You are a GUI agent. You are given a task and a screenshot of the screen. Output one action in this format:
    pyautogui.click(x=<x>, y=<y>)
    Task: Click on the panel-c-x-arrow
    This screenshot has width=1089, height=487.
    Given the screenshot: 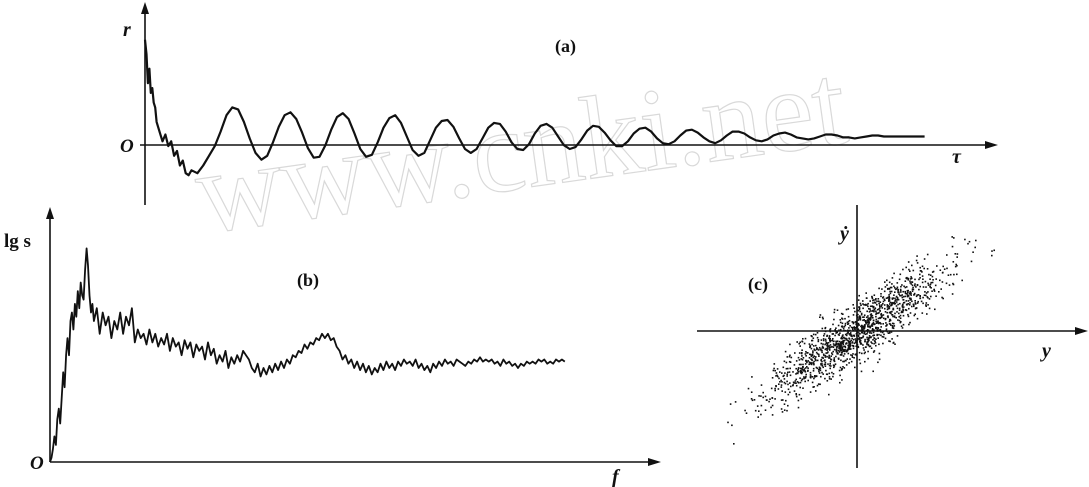 What is the action you would take?
    pyautogui.click(x=1081, y=331)
    